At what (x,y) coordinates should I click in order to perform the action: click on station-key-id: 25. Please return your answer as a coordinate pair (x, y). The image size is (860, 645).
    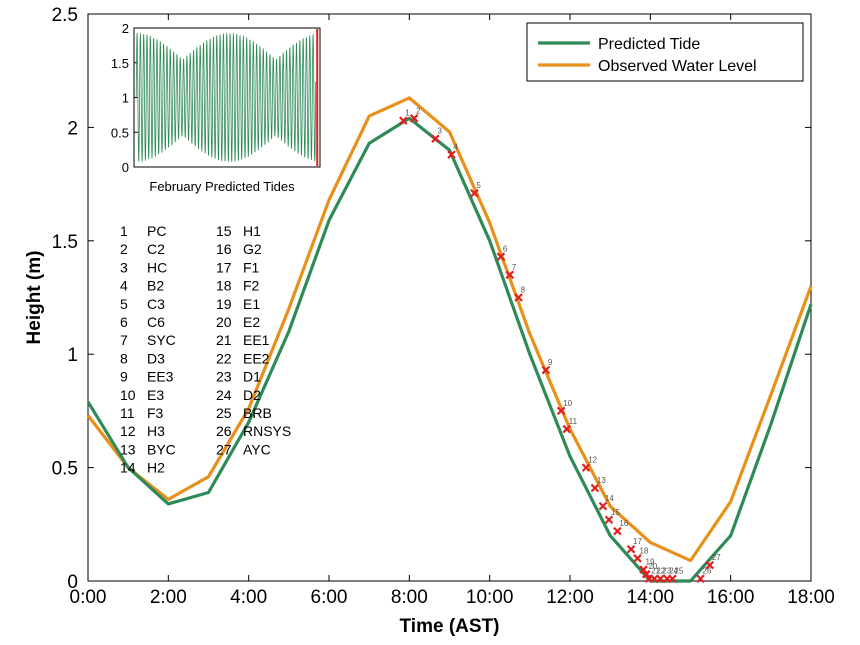
    Looking at the image, I should click on (224, 413).